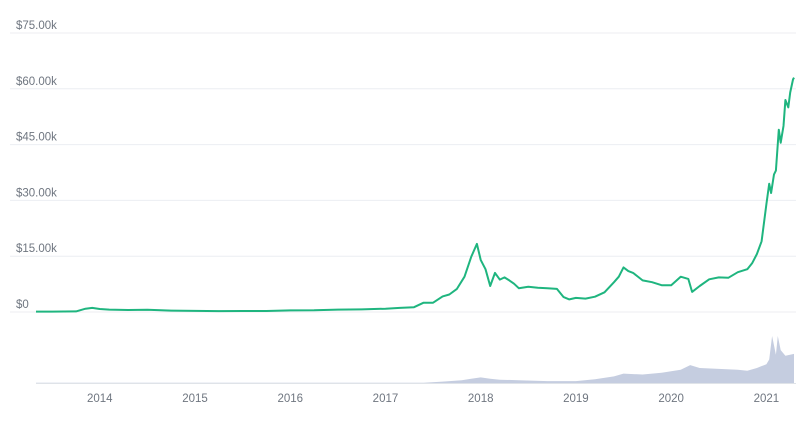 This screenshot has height=426, width=800. Describe the element at coordinates (671, 399) in the screenshot. I see `x-tick-label: 2020` at that location.